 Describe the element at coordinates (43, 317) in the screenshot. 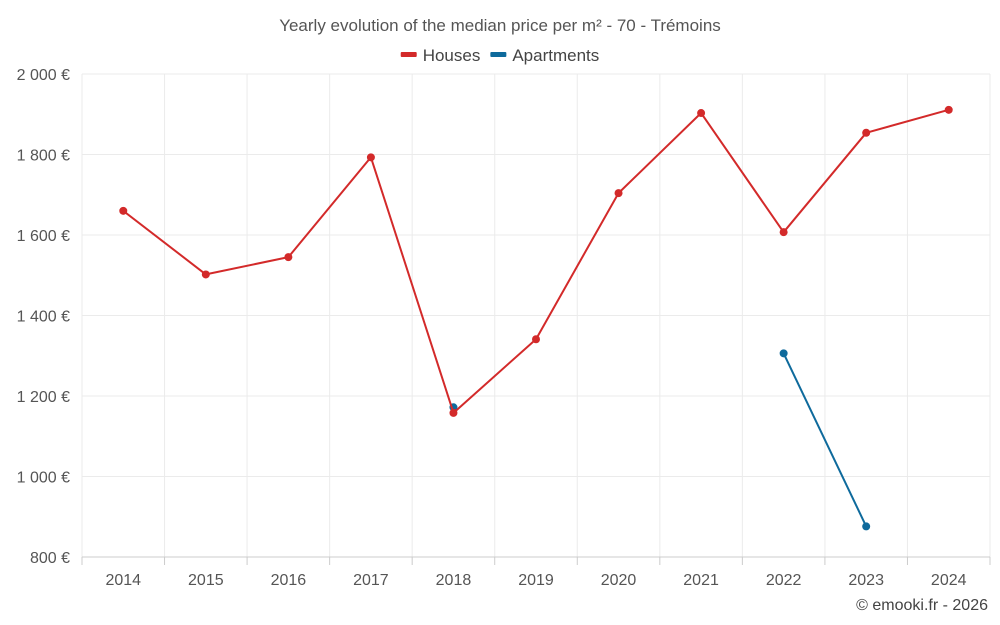

I see `y-tick-label: 1 400 €` at that location.